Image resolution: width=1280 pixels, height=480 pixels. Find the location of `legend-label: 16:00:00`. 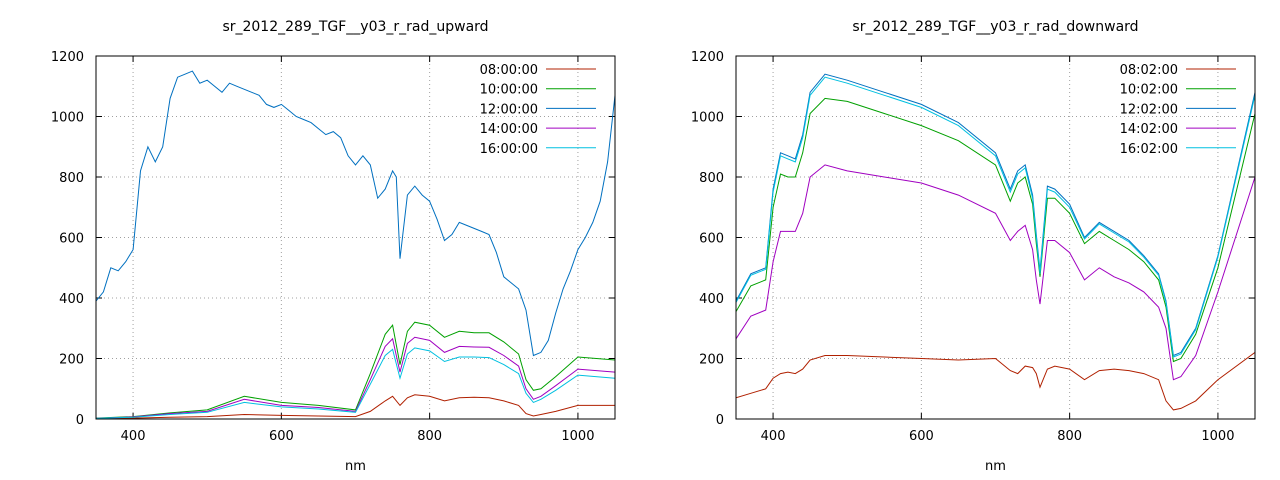

legend-label: 16:00:00 is located at coordinates (509, 149).